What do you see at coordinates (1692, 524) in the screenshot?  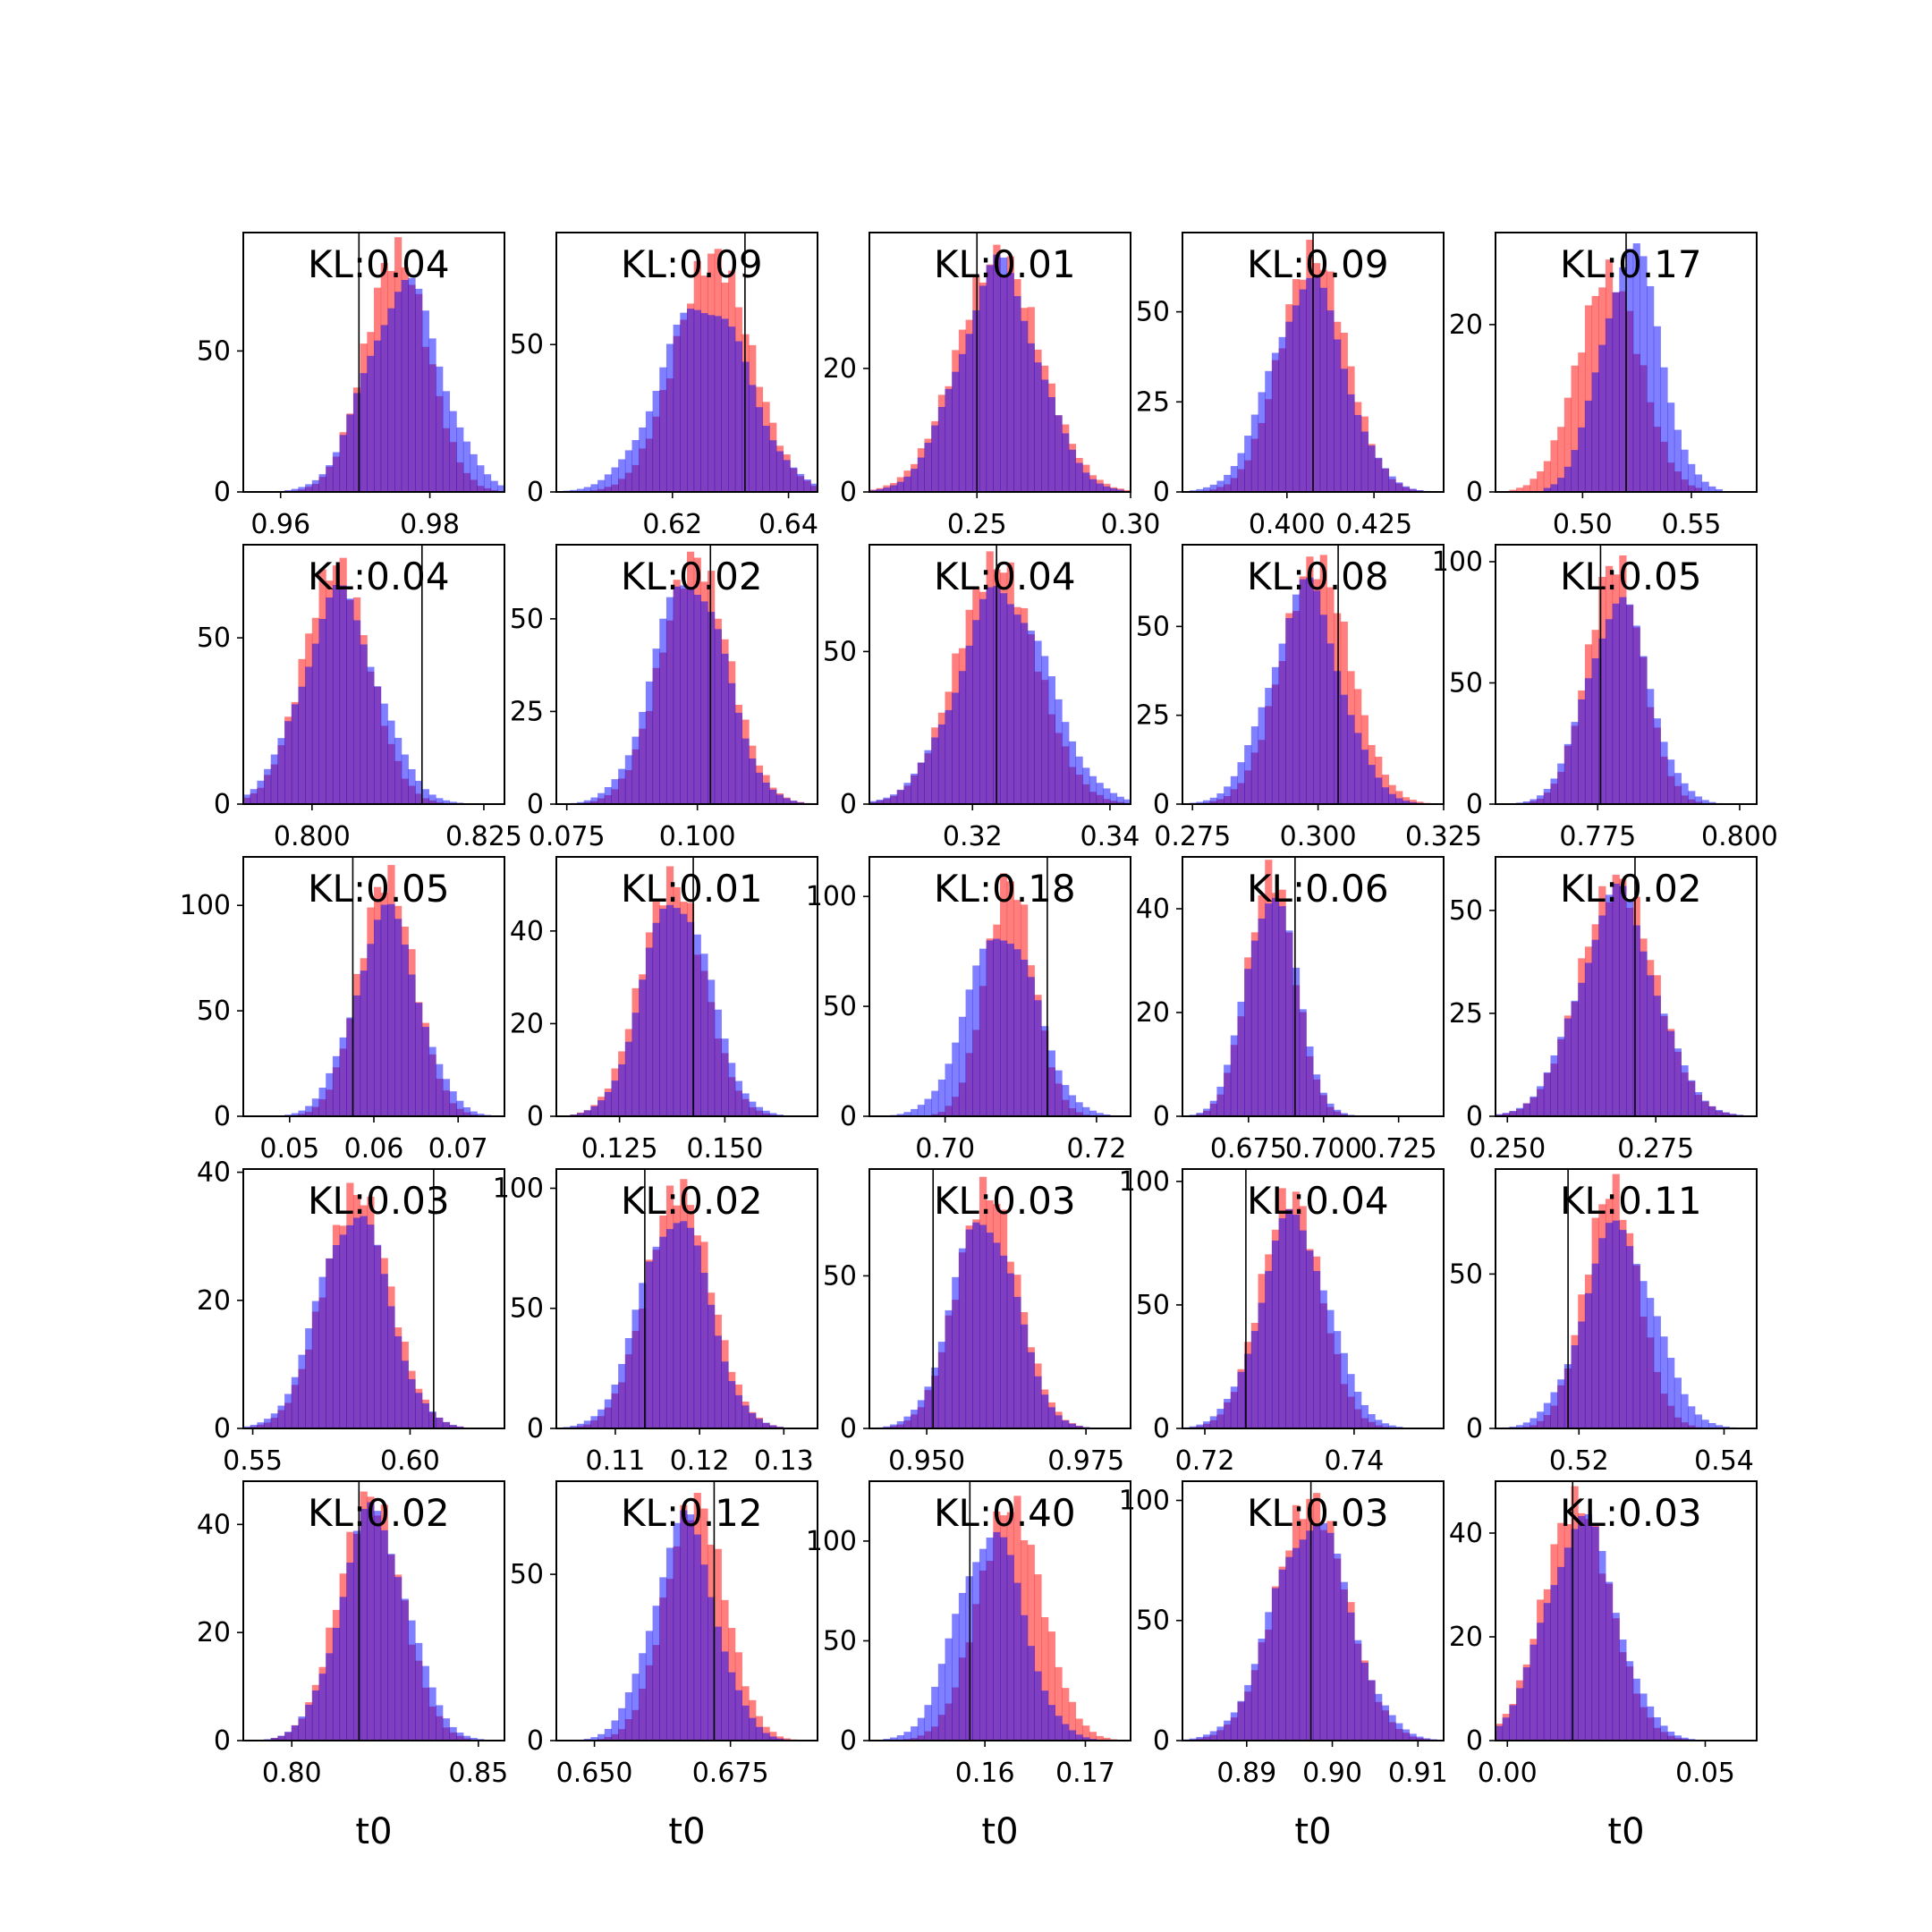 I see `x-tick-label: 0.55` at bounding box center [1692, 524].